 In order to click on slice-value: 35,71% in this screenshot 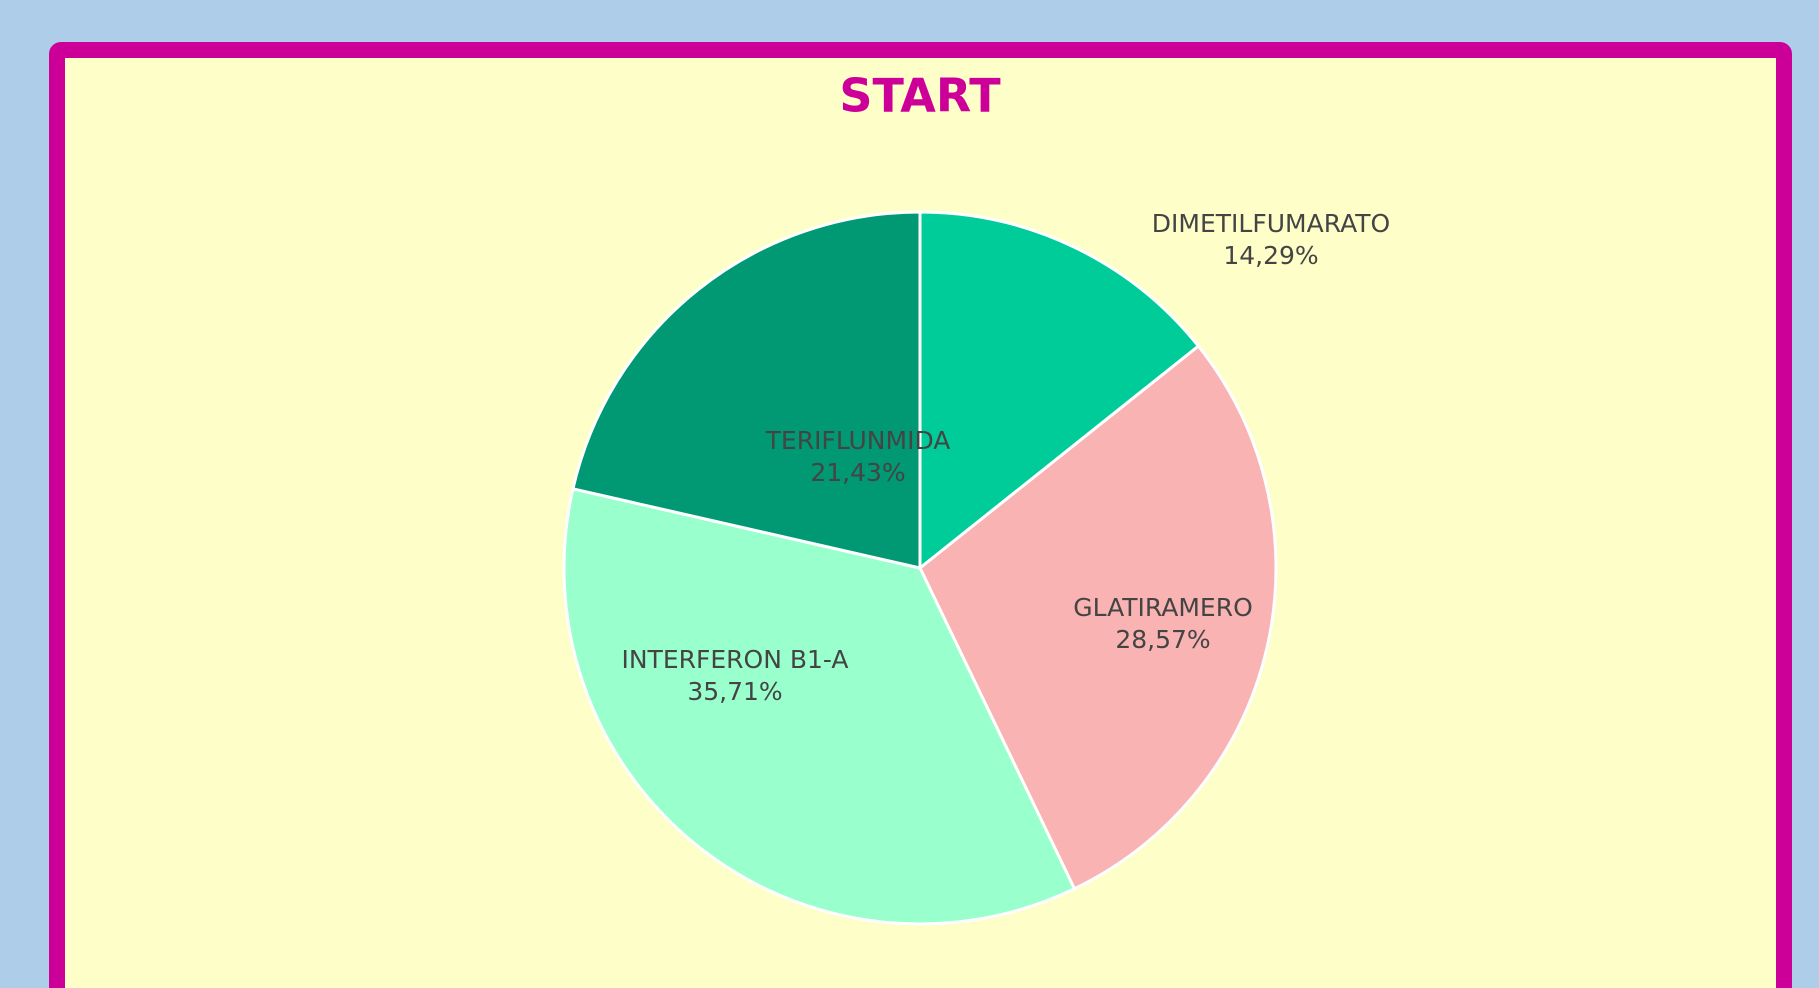, I will do `click(734, 691)`.